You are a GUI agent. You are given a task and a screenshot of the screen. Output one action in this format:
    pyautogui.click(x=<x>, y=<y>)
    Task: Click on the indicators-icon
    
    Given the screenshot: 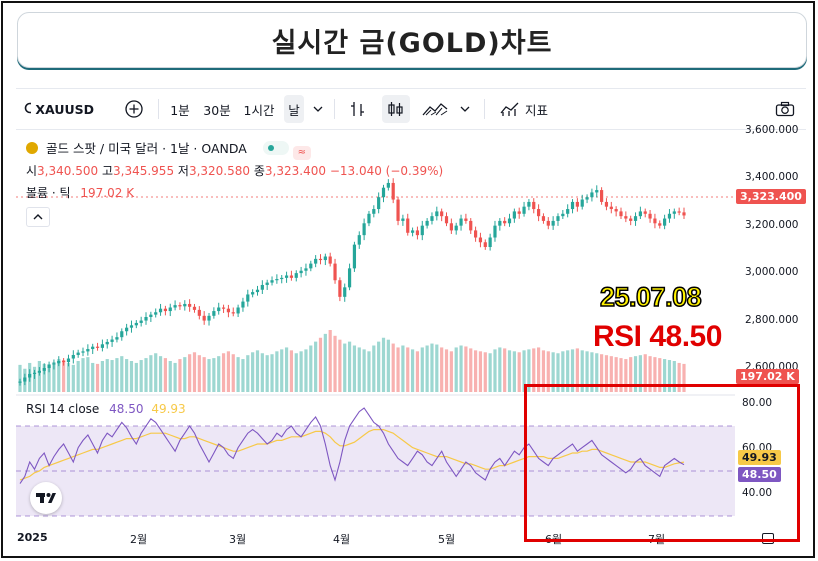 What is the action you would take?
    pyautogui.click(x=509, y=109)
    